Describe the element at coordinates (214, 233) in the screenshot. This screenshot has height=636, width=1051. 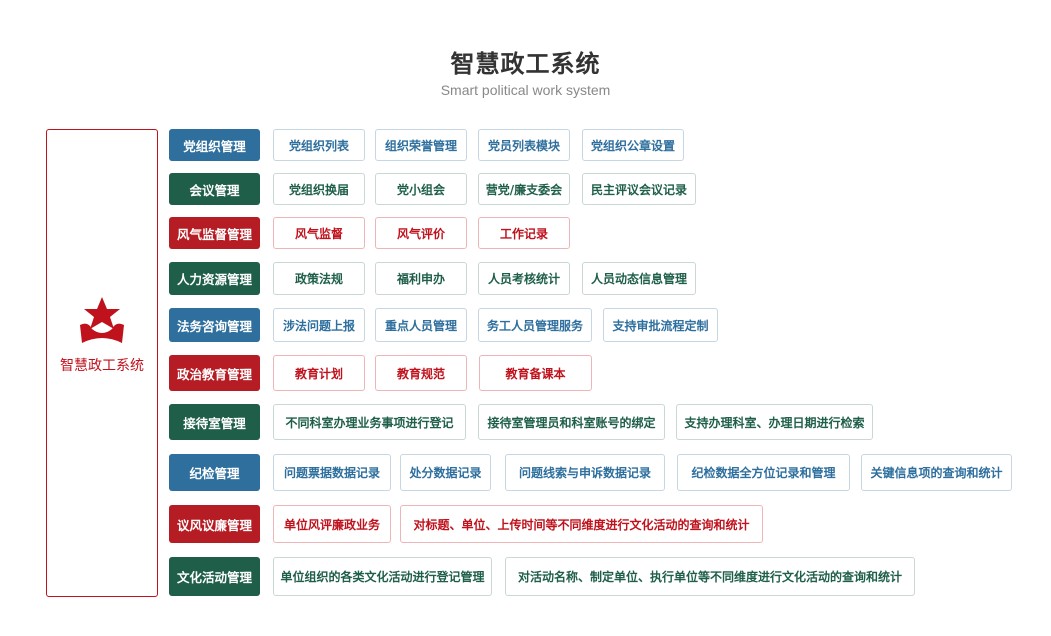
I see `module-category-button: 风气监督管理` at that location.